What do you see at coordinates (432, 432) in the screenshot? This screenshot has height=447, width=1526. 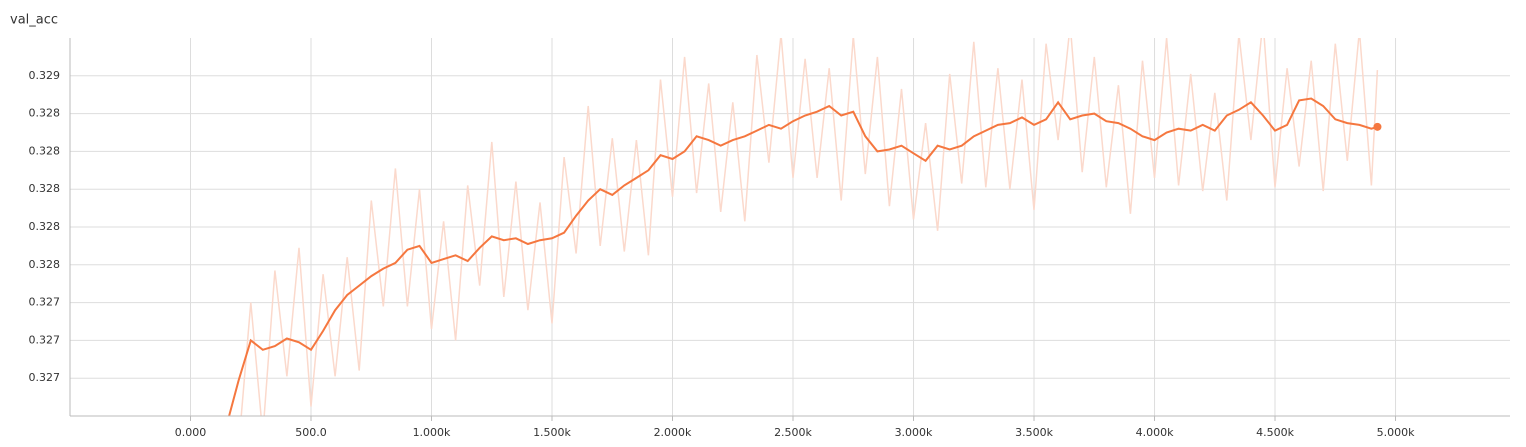 I see `x-tick-label: 1.000k` at bounding box center [432, 432].